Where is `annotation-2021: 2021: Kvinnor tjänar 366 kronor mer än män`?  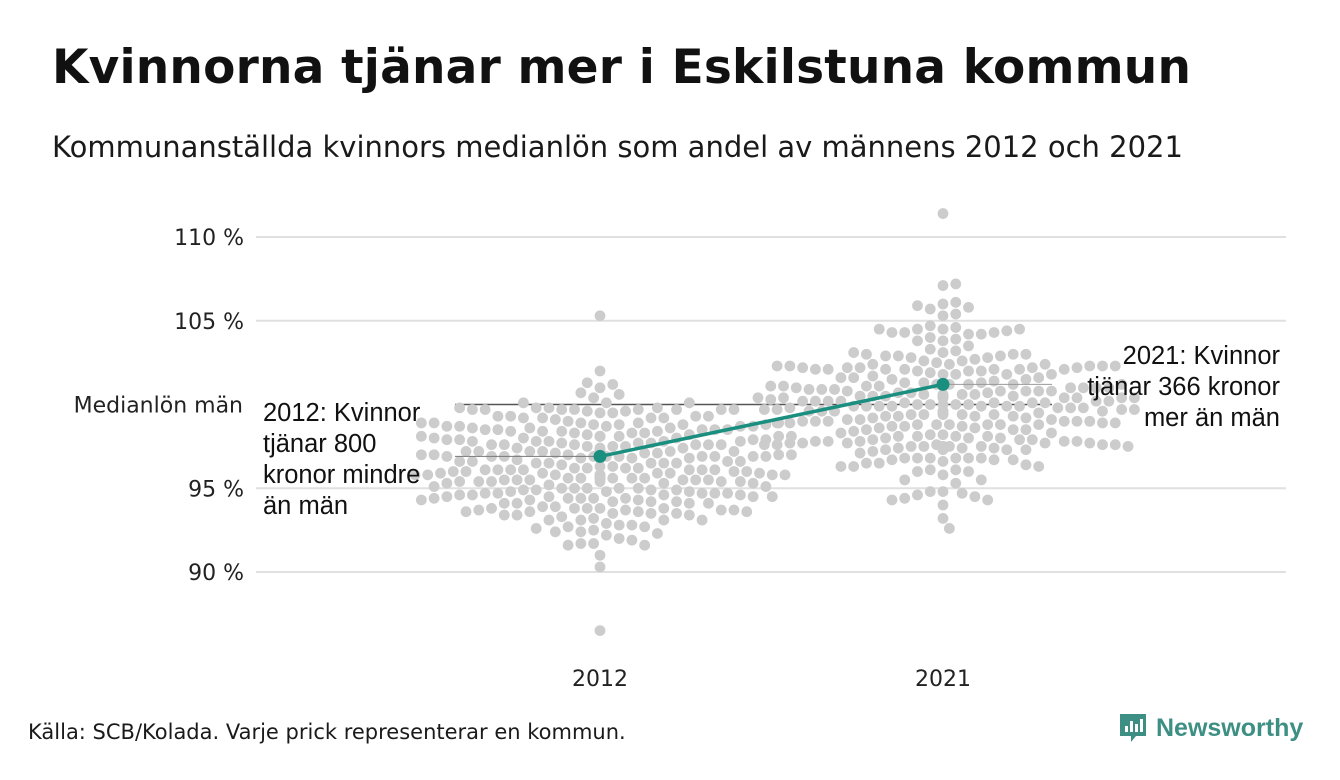 annotation-2021: 2021: Kvinnor tjänar 366 kronor mer än män is located at coordinates (1183, 387).